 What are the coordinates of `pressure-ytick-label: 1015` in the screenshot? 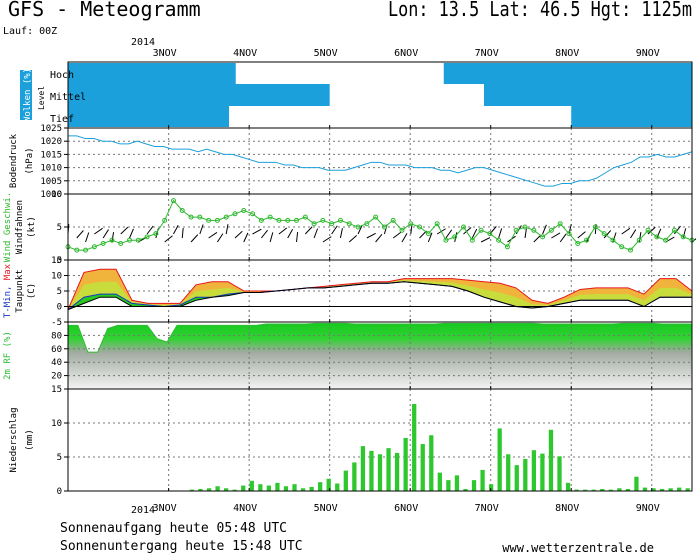 It's located at (51, 155).